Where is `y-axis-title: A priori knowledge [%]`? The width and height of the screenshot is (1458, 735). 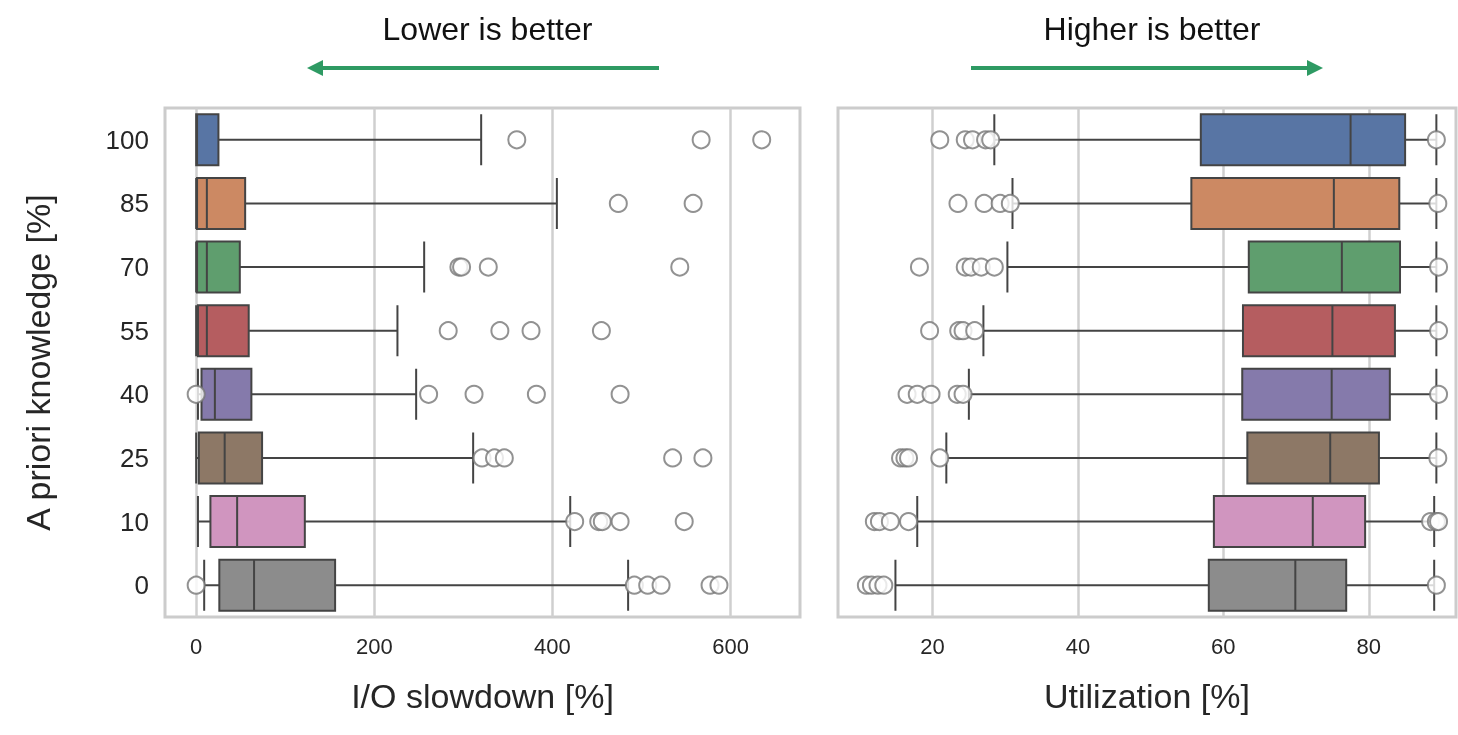 y-axis-title: A priori knowledge [%] is located at coordinates (38, 362).